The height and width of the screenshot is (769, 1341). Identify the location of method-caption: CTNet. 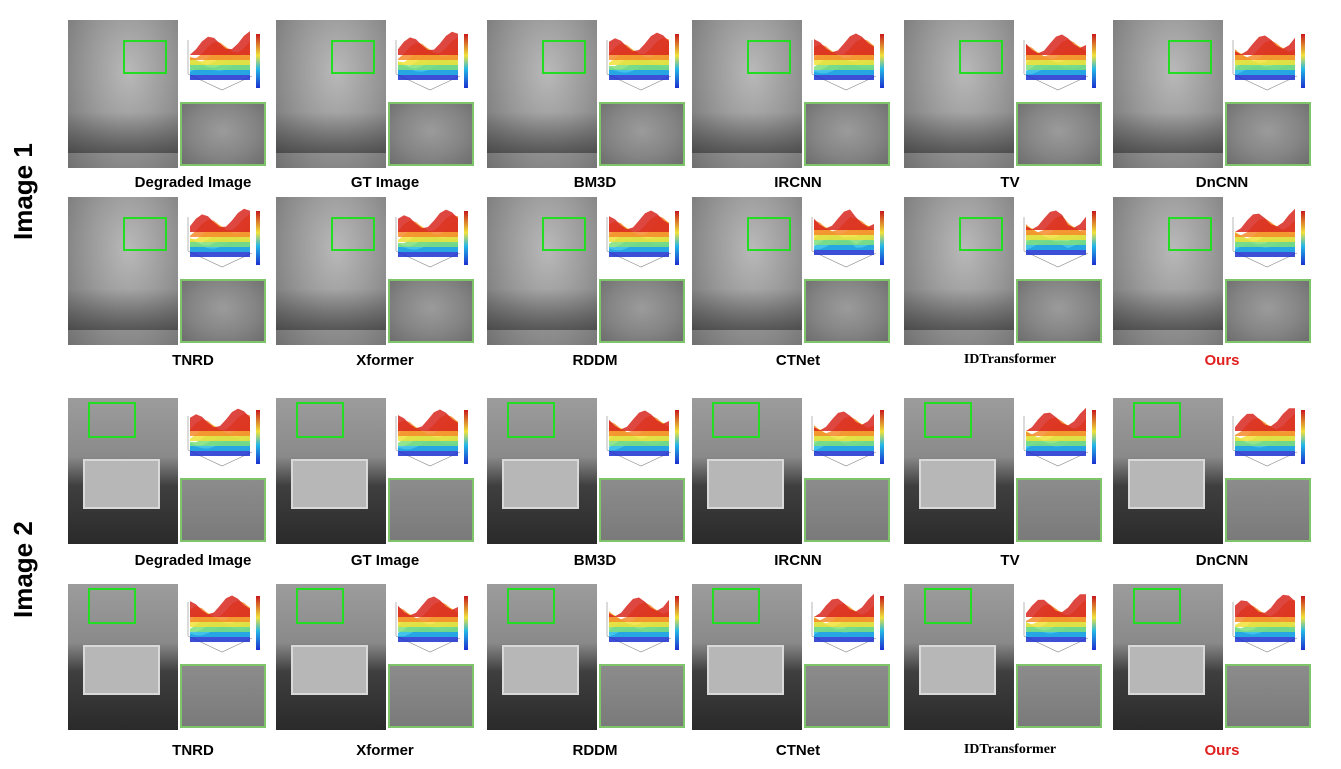
(798, 360).